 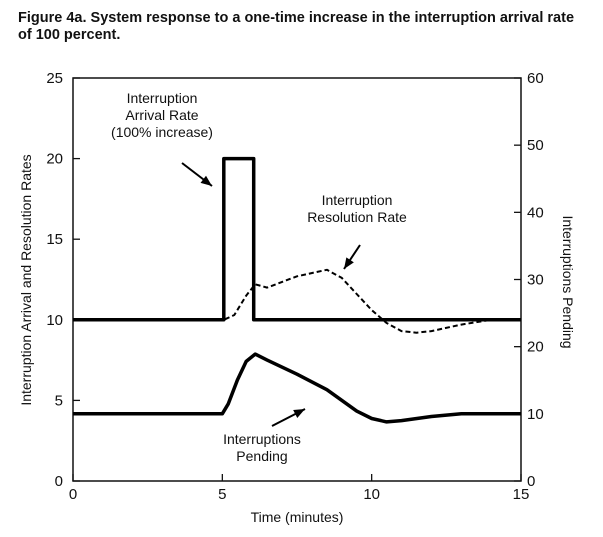 What do you see at coordinates (531, 481) in the screenshot?
I see `y-right-tick-label: 0` at bounding box center [531, 481].